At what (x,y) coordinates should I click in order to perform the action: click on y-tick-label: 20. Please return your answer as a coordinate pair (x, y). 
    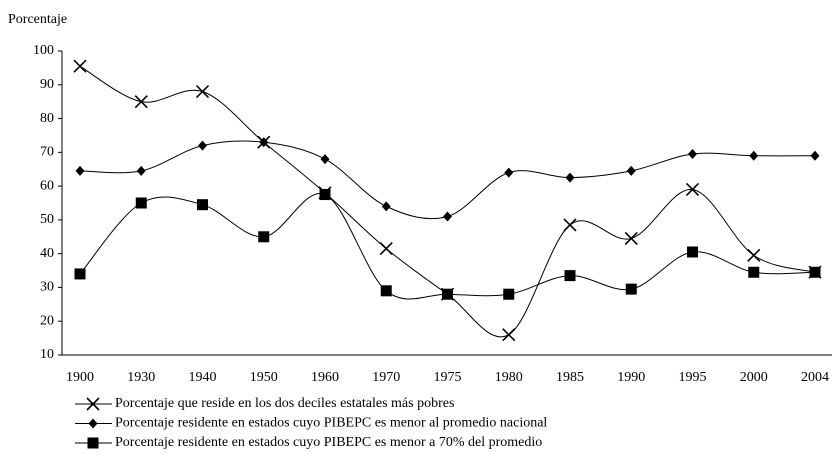
    Looking at the image, I should click on (47, 320).